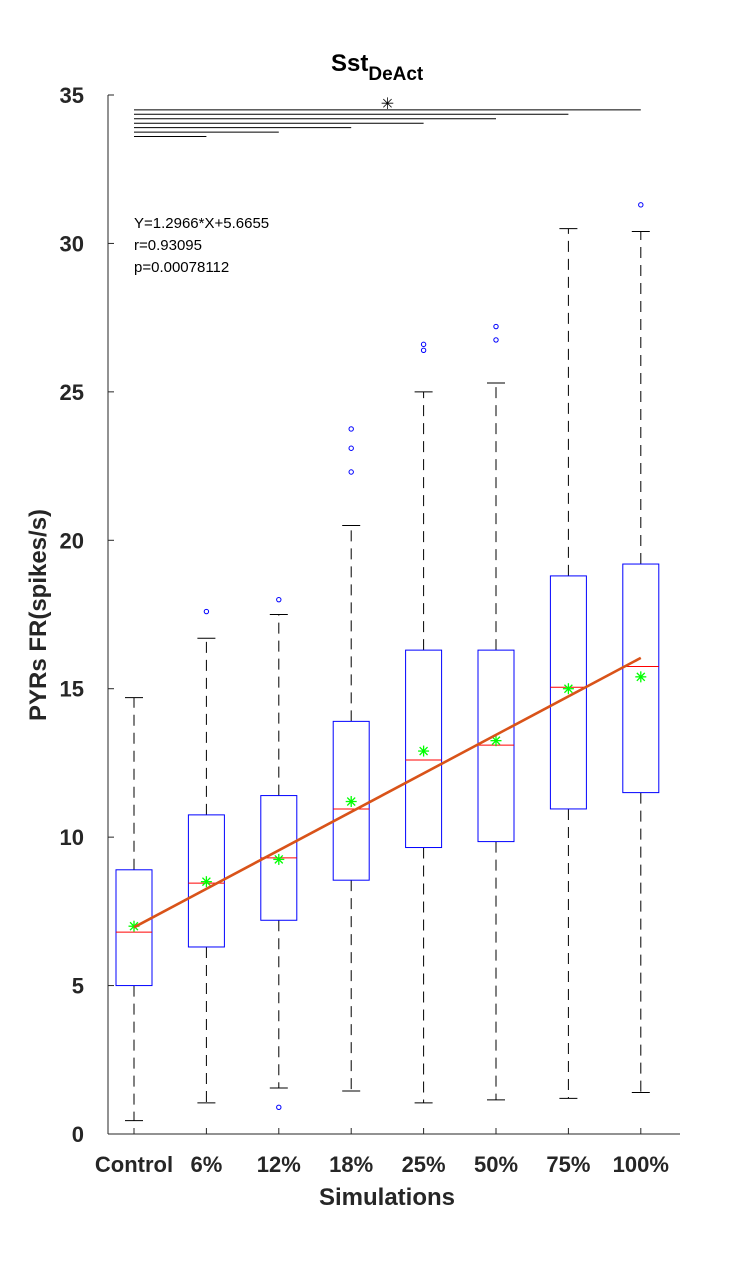  What do you see at coordinates (72, 837) in the screenshot?
I see `y-tick-label: 10` at bounding box center [72, 837].